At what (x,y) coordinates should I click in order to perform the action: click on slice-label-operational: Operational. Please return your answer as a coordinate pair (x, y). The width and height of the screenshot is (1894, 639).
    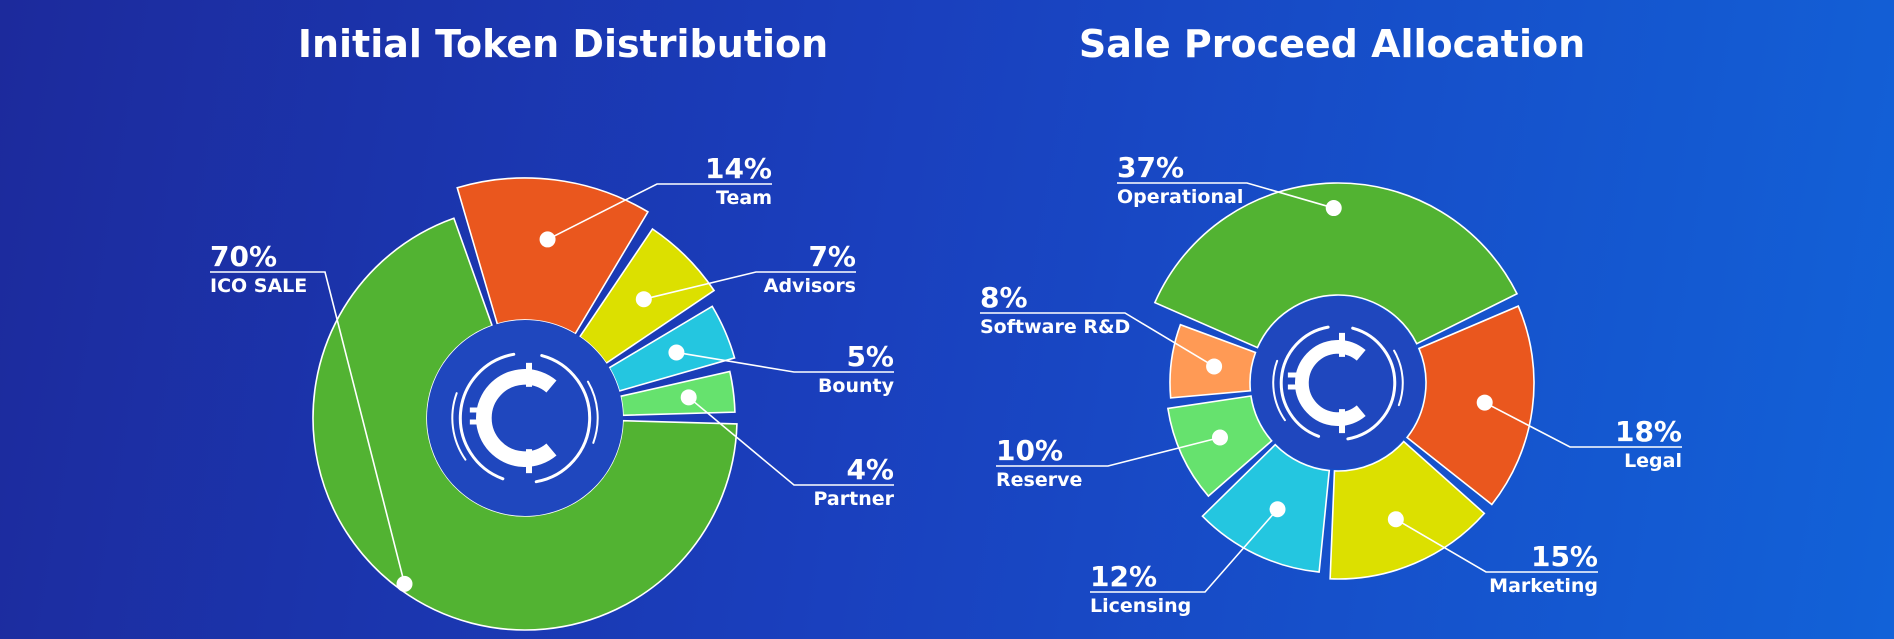
    Looking at the image, I should click on (1180, 197).